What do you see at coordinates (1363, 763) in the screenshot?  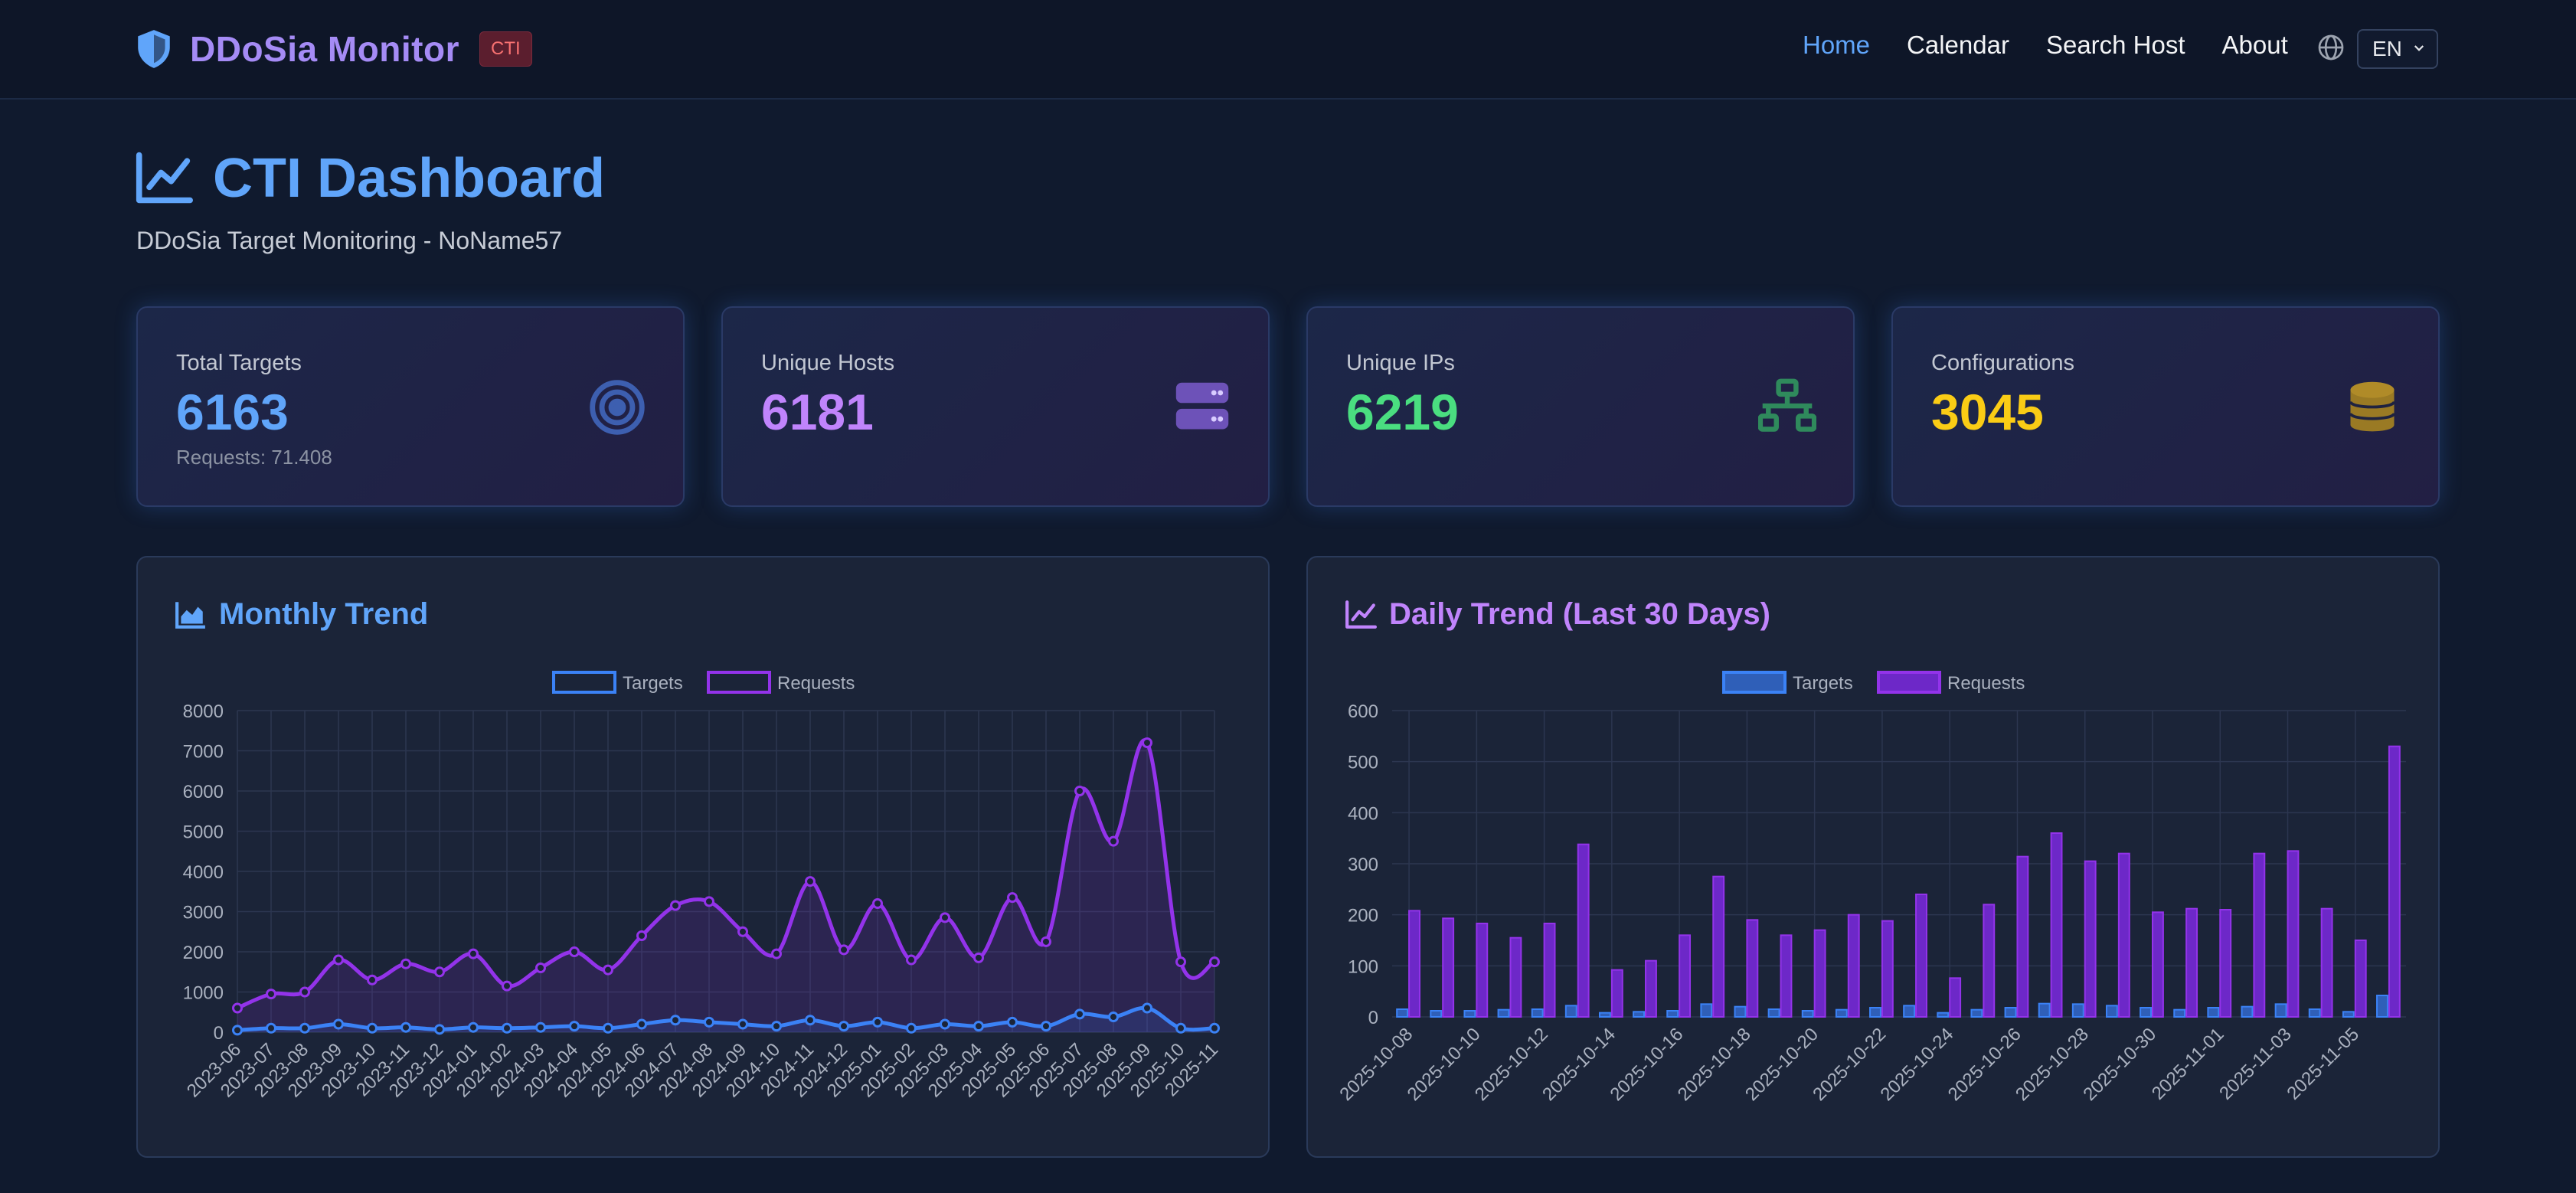 I see `y-tick-label: 500` at bounding box center [1363, 763].